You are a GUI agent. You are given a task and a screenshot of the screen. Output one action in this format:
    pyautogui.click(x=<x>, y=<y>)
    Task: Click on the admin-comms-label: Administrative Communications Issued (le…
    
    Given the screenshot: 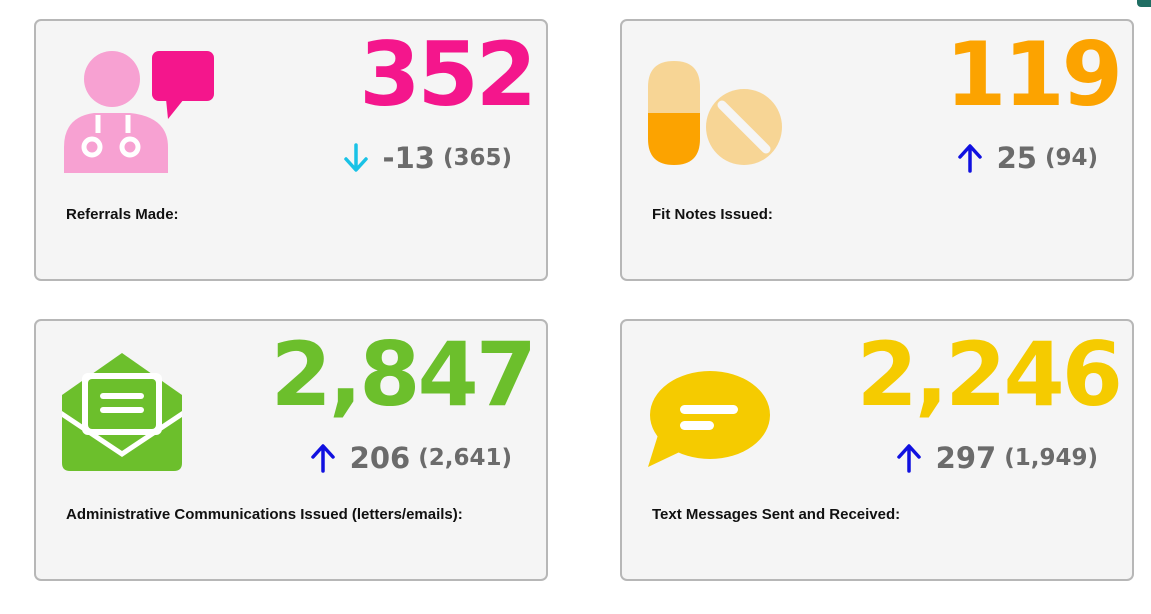 What is the action you would take?
    pyautogui.click(x=264, y=514)
    